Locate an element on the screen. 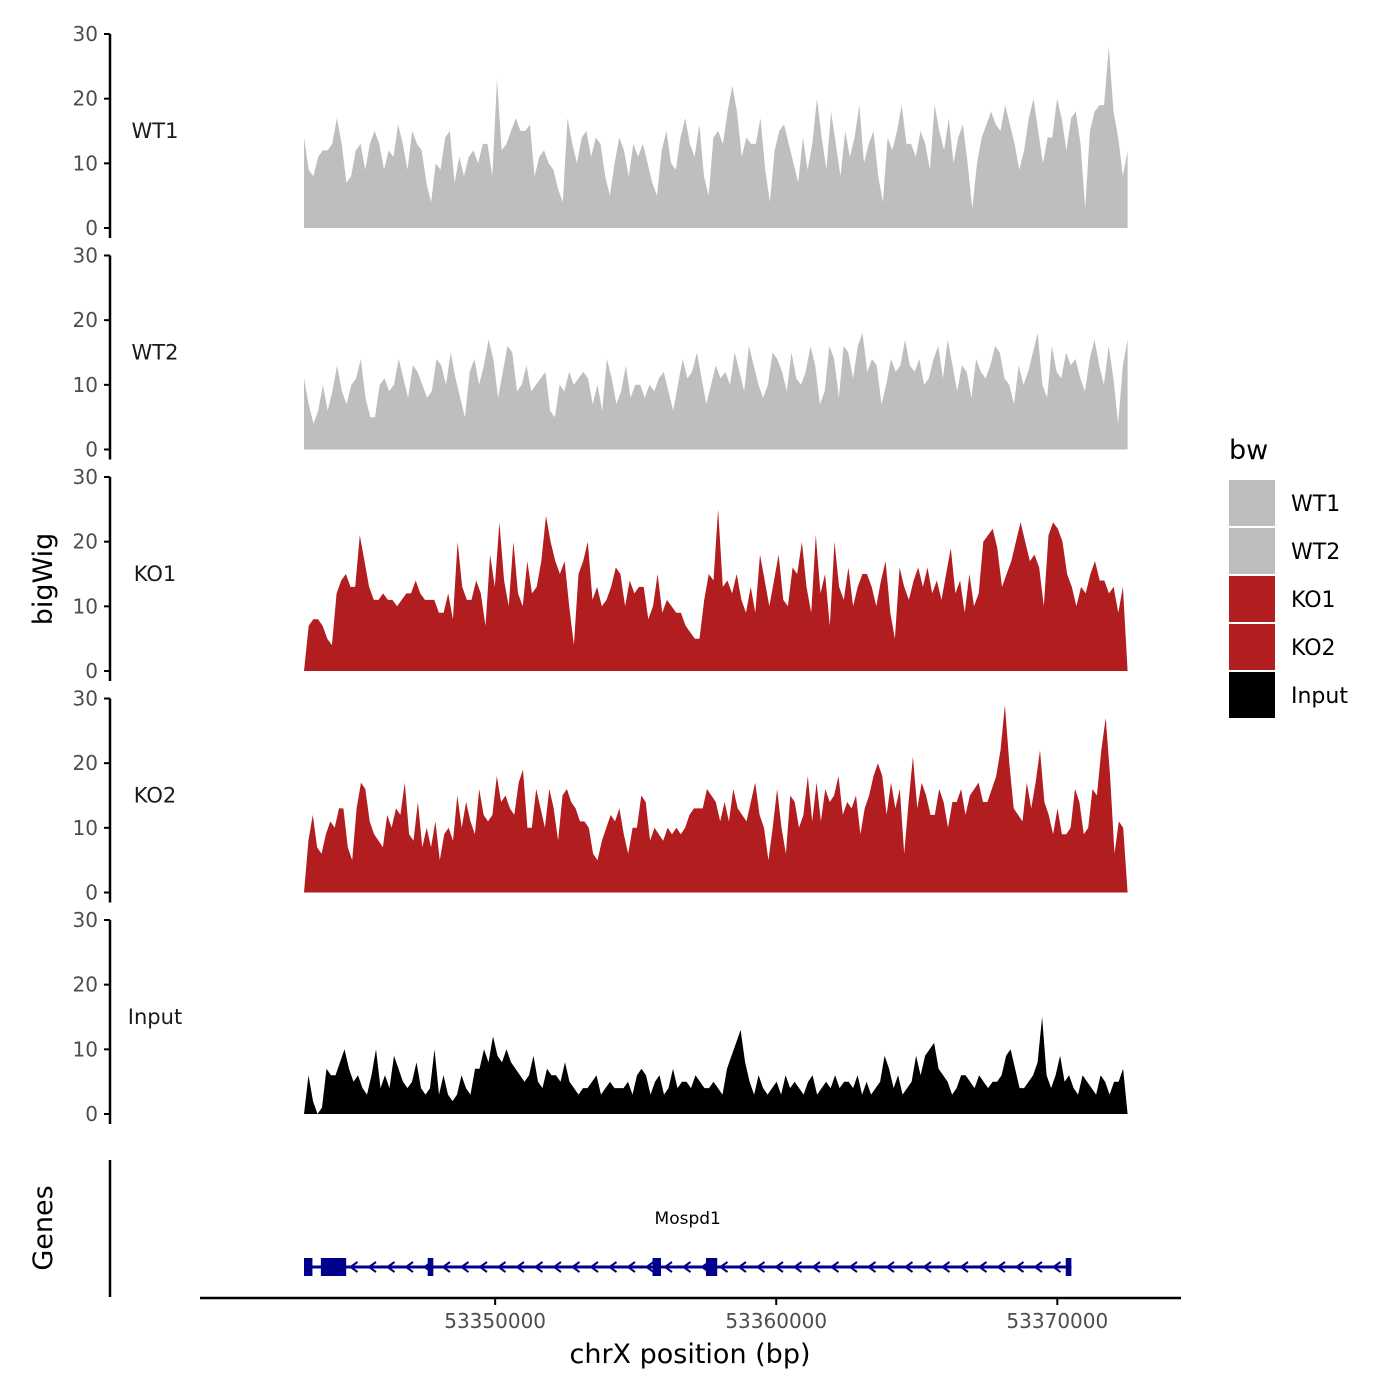 The image size is (1400, 1400). area-wt2 is located at coordinates (716, 391).